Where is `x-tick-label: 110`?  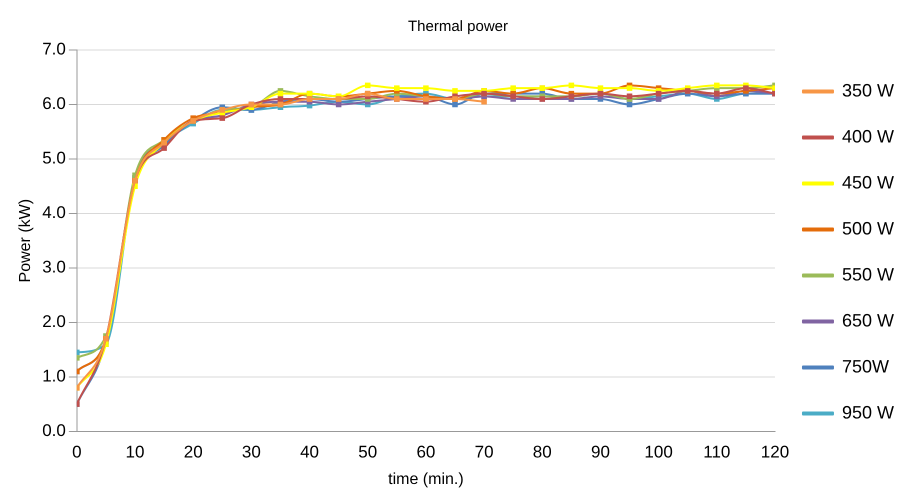 x-tick-label: 110 is located at coordinates (716, 452).